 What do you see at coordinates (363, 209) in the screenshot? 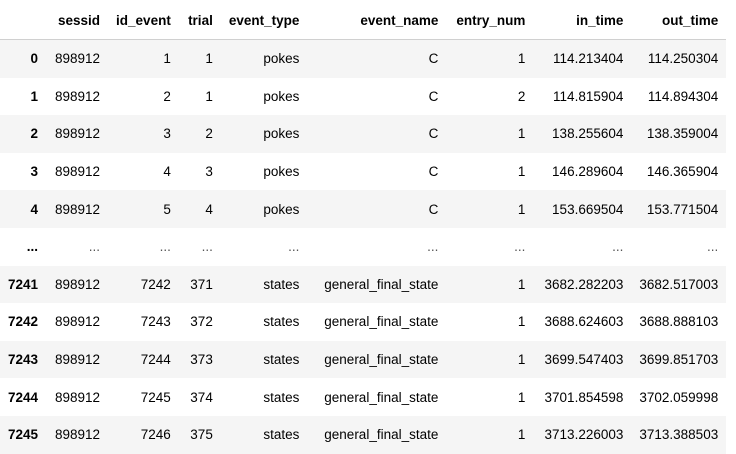
I see `table-row: 4 898912 5 4 pokes C 1 153.669504 153.771504` at bounding box center [363, 209].